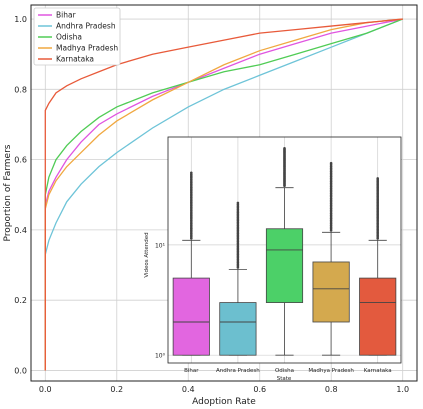  Describe the element at coordinates (331, 371) in the screenshot. I see `inset-x-tick-label: Madhya Pradesh` at that location.